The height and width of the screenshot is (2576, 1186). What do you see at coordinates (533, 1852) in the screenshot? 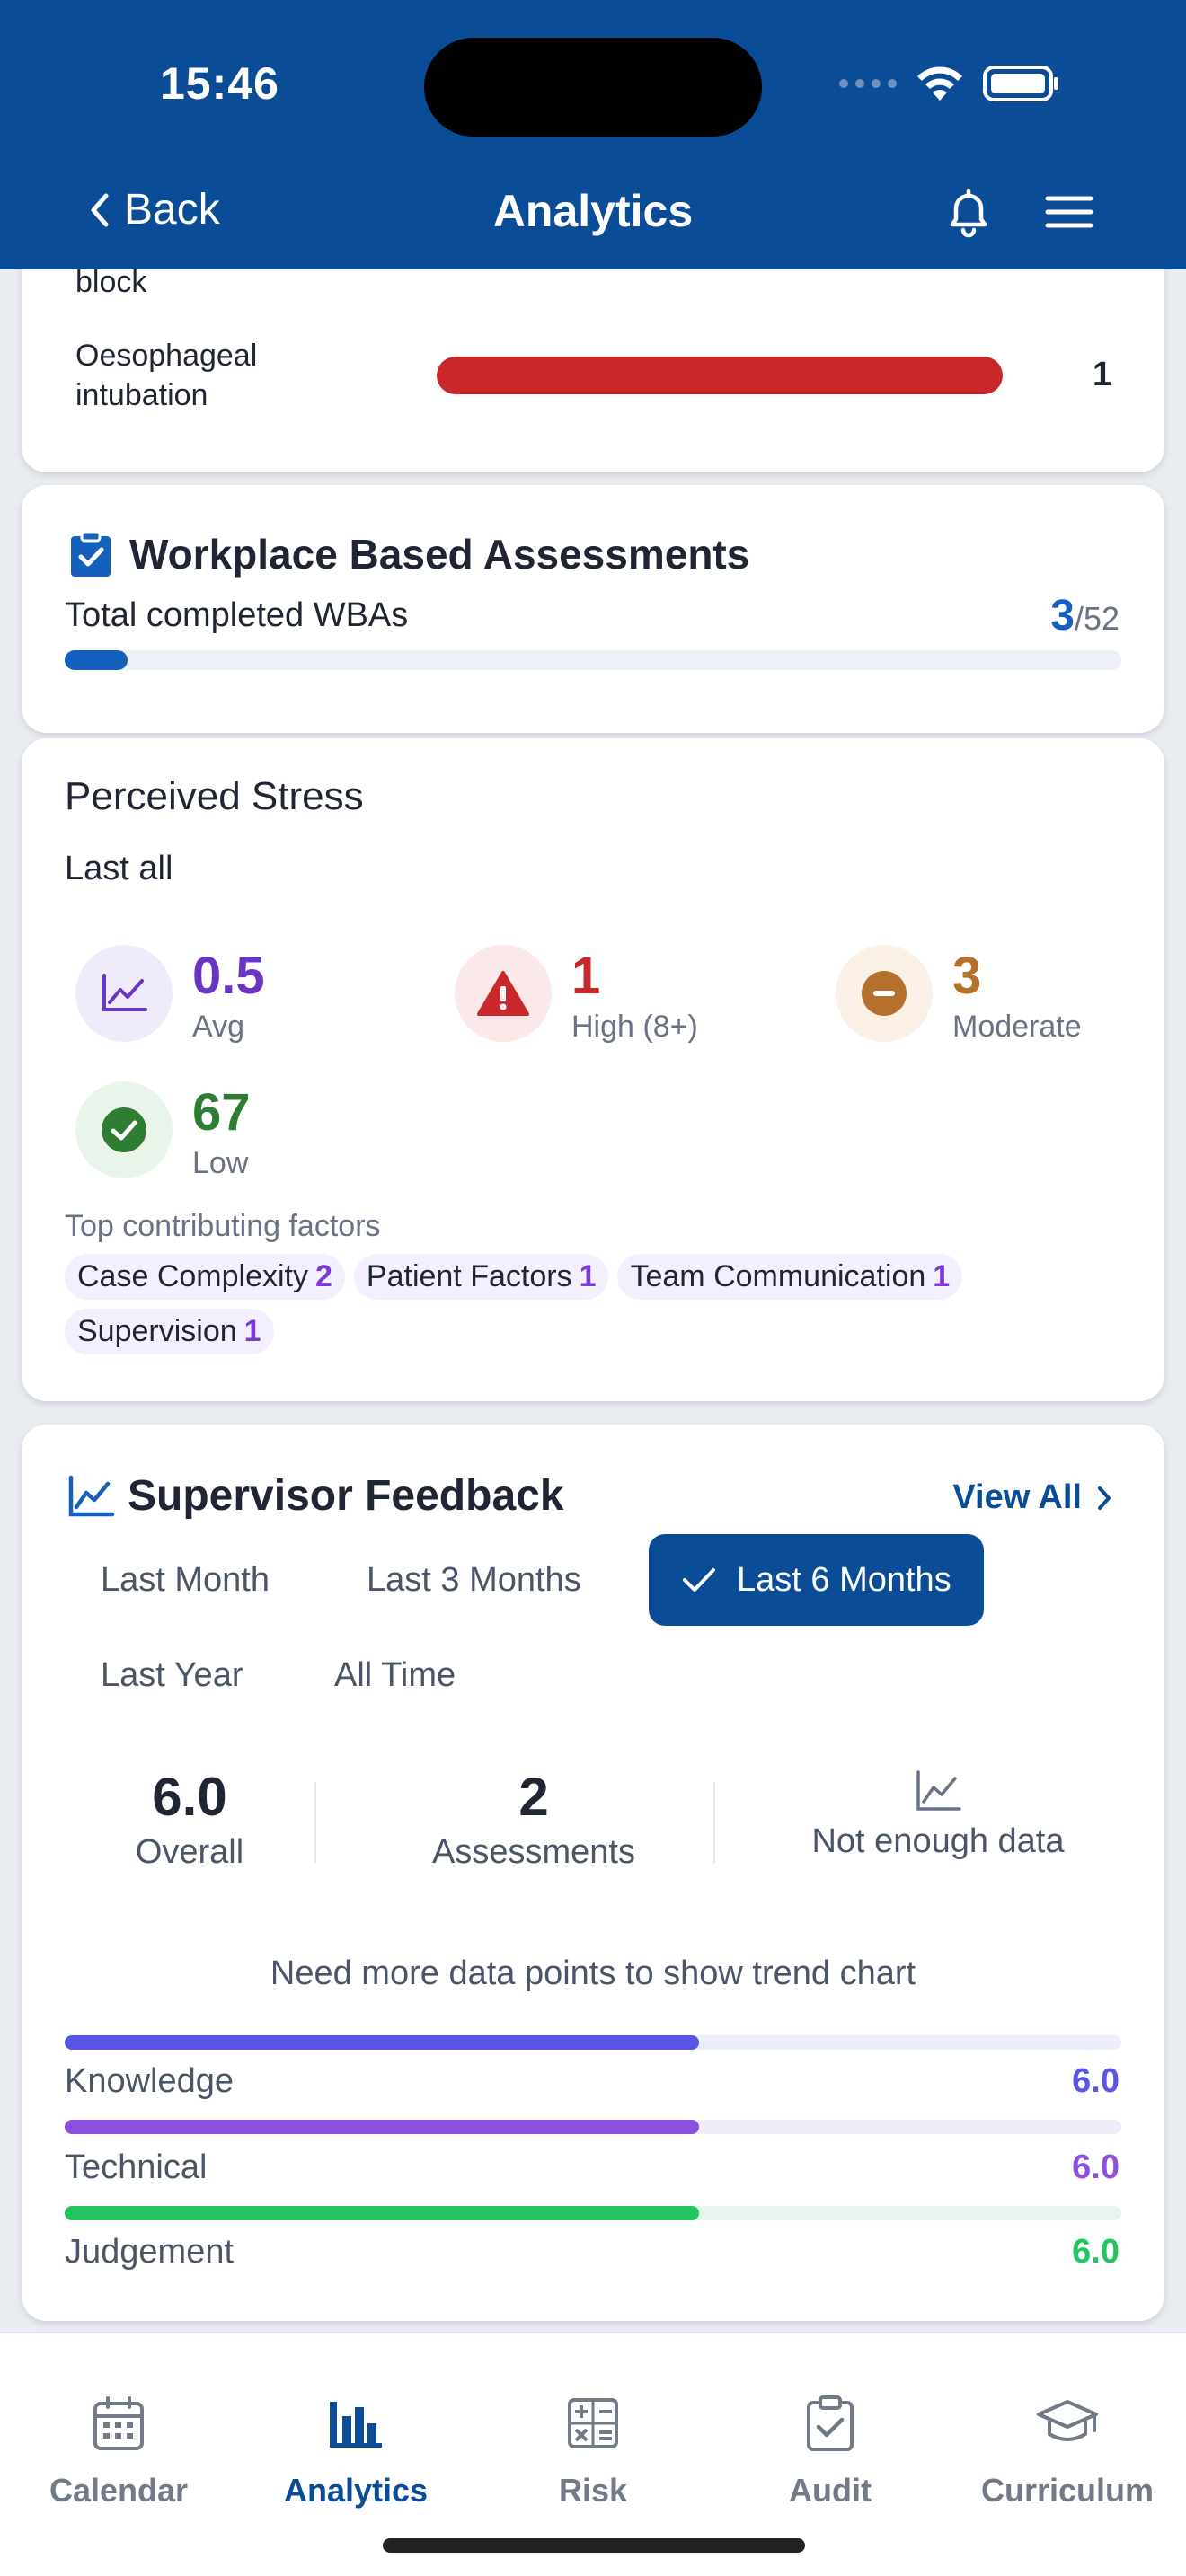
I see `assessments-label: Assessments` at bounding box center [533, 1852].